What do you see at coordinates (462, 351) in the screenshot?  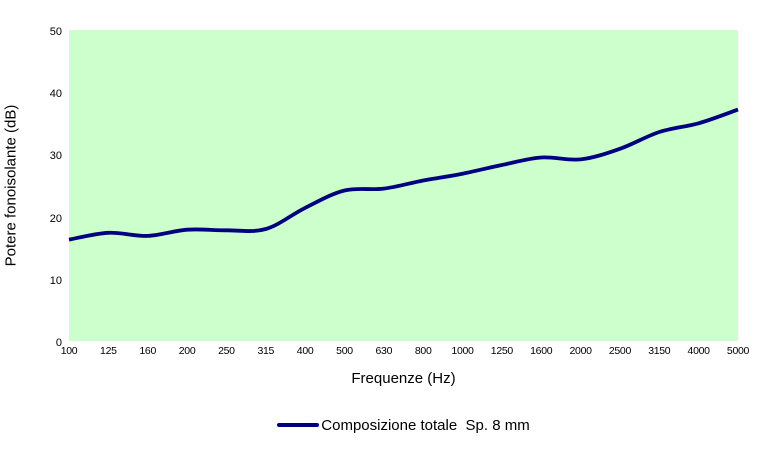 I see `x-tick-label: 1000` at bounding box center [462, 351].